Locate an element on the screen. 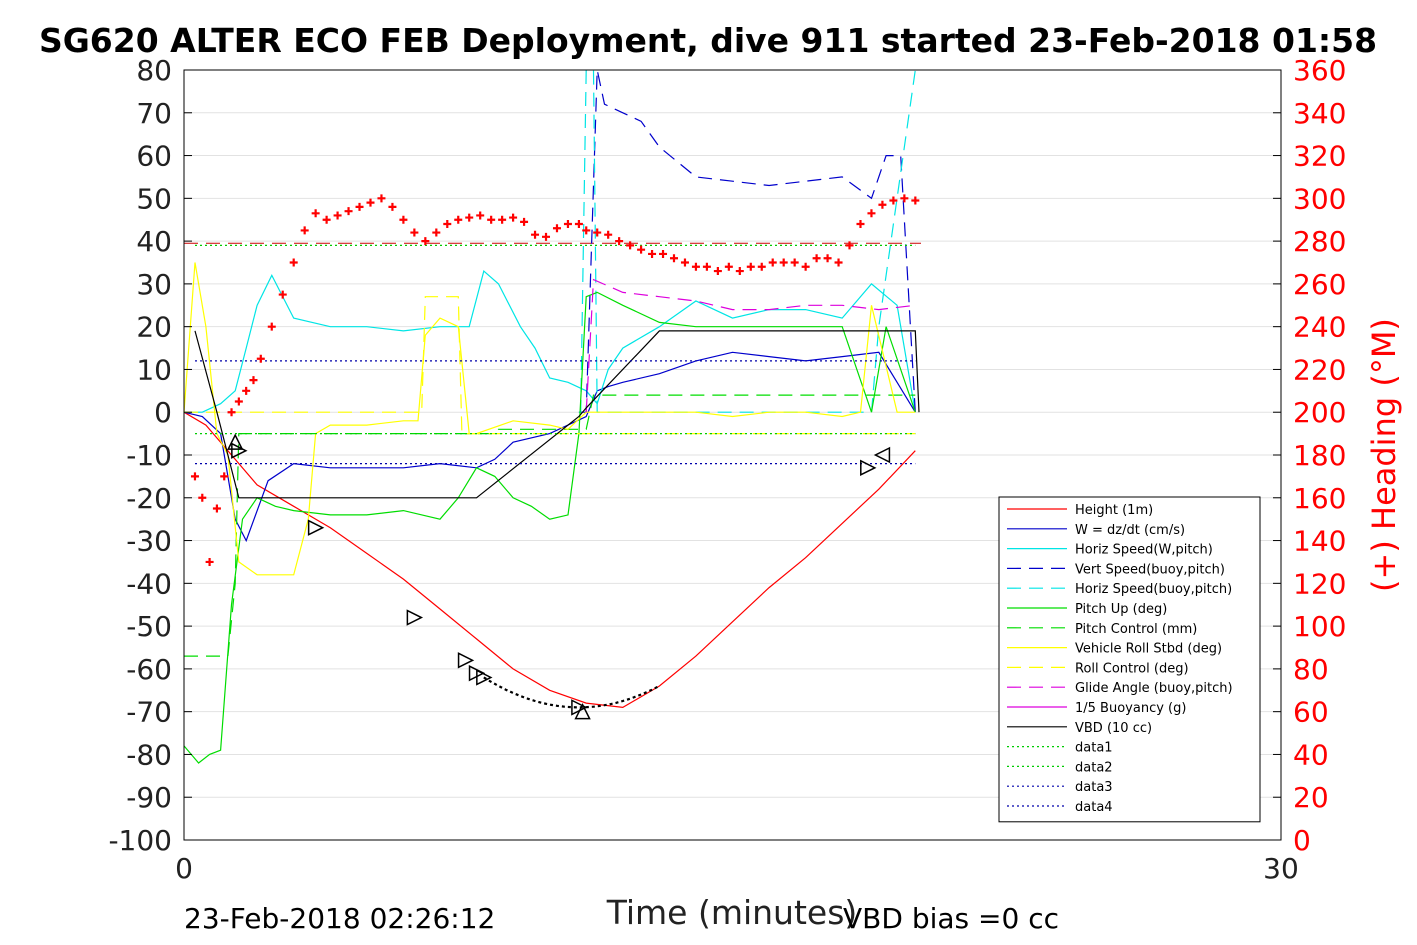  y-right-tick-label: 360 is located at coordinates (1319, 70).